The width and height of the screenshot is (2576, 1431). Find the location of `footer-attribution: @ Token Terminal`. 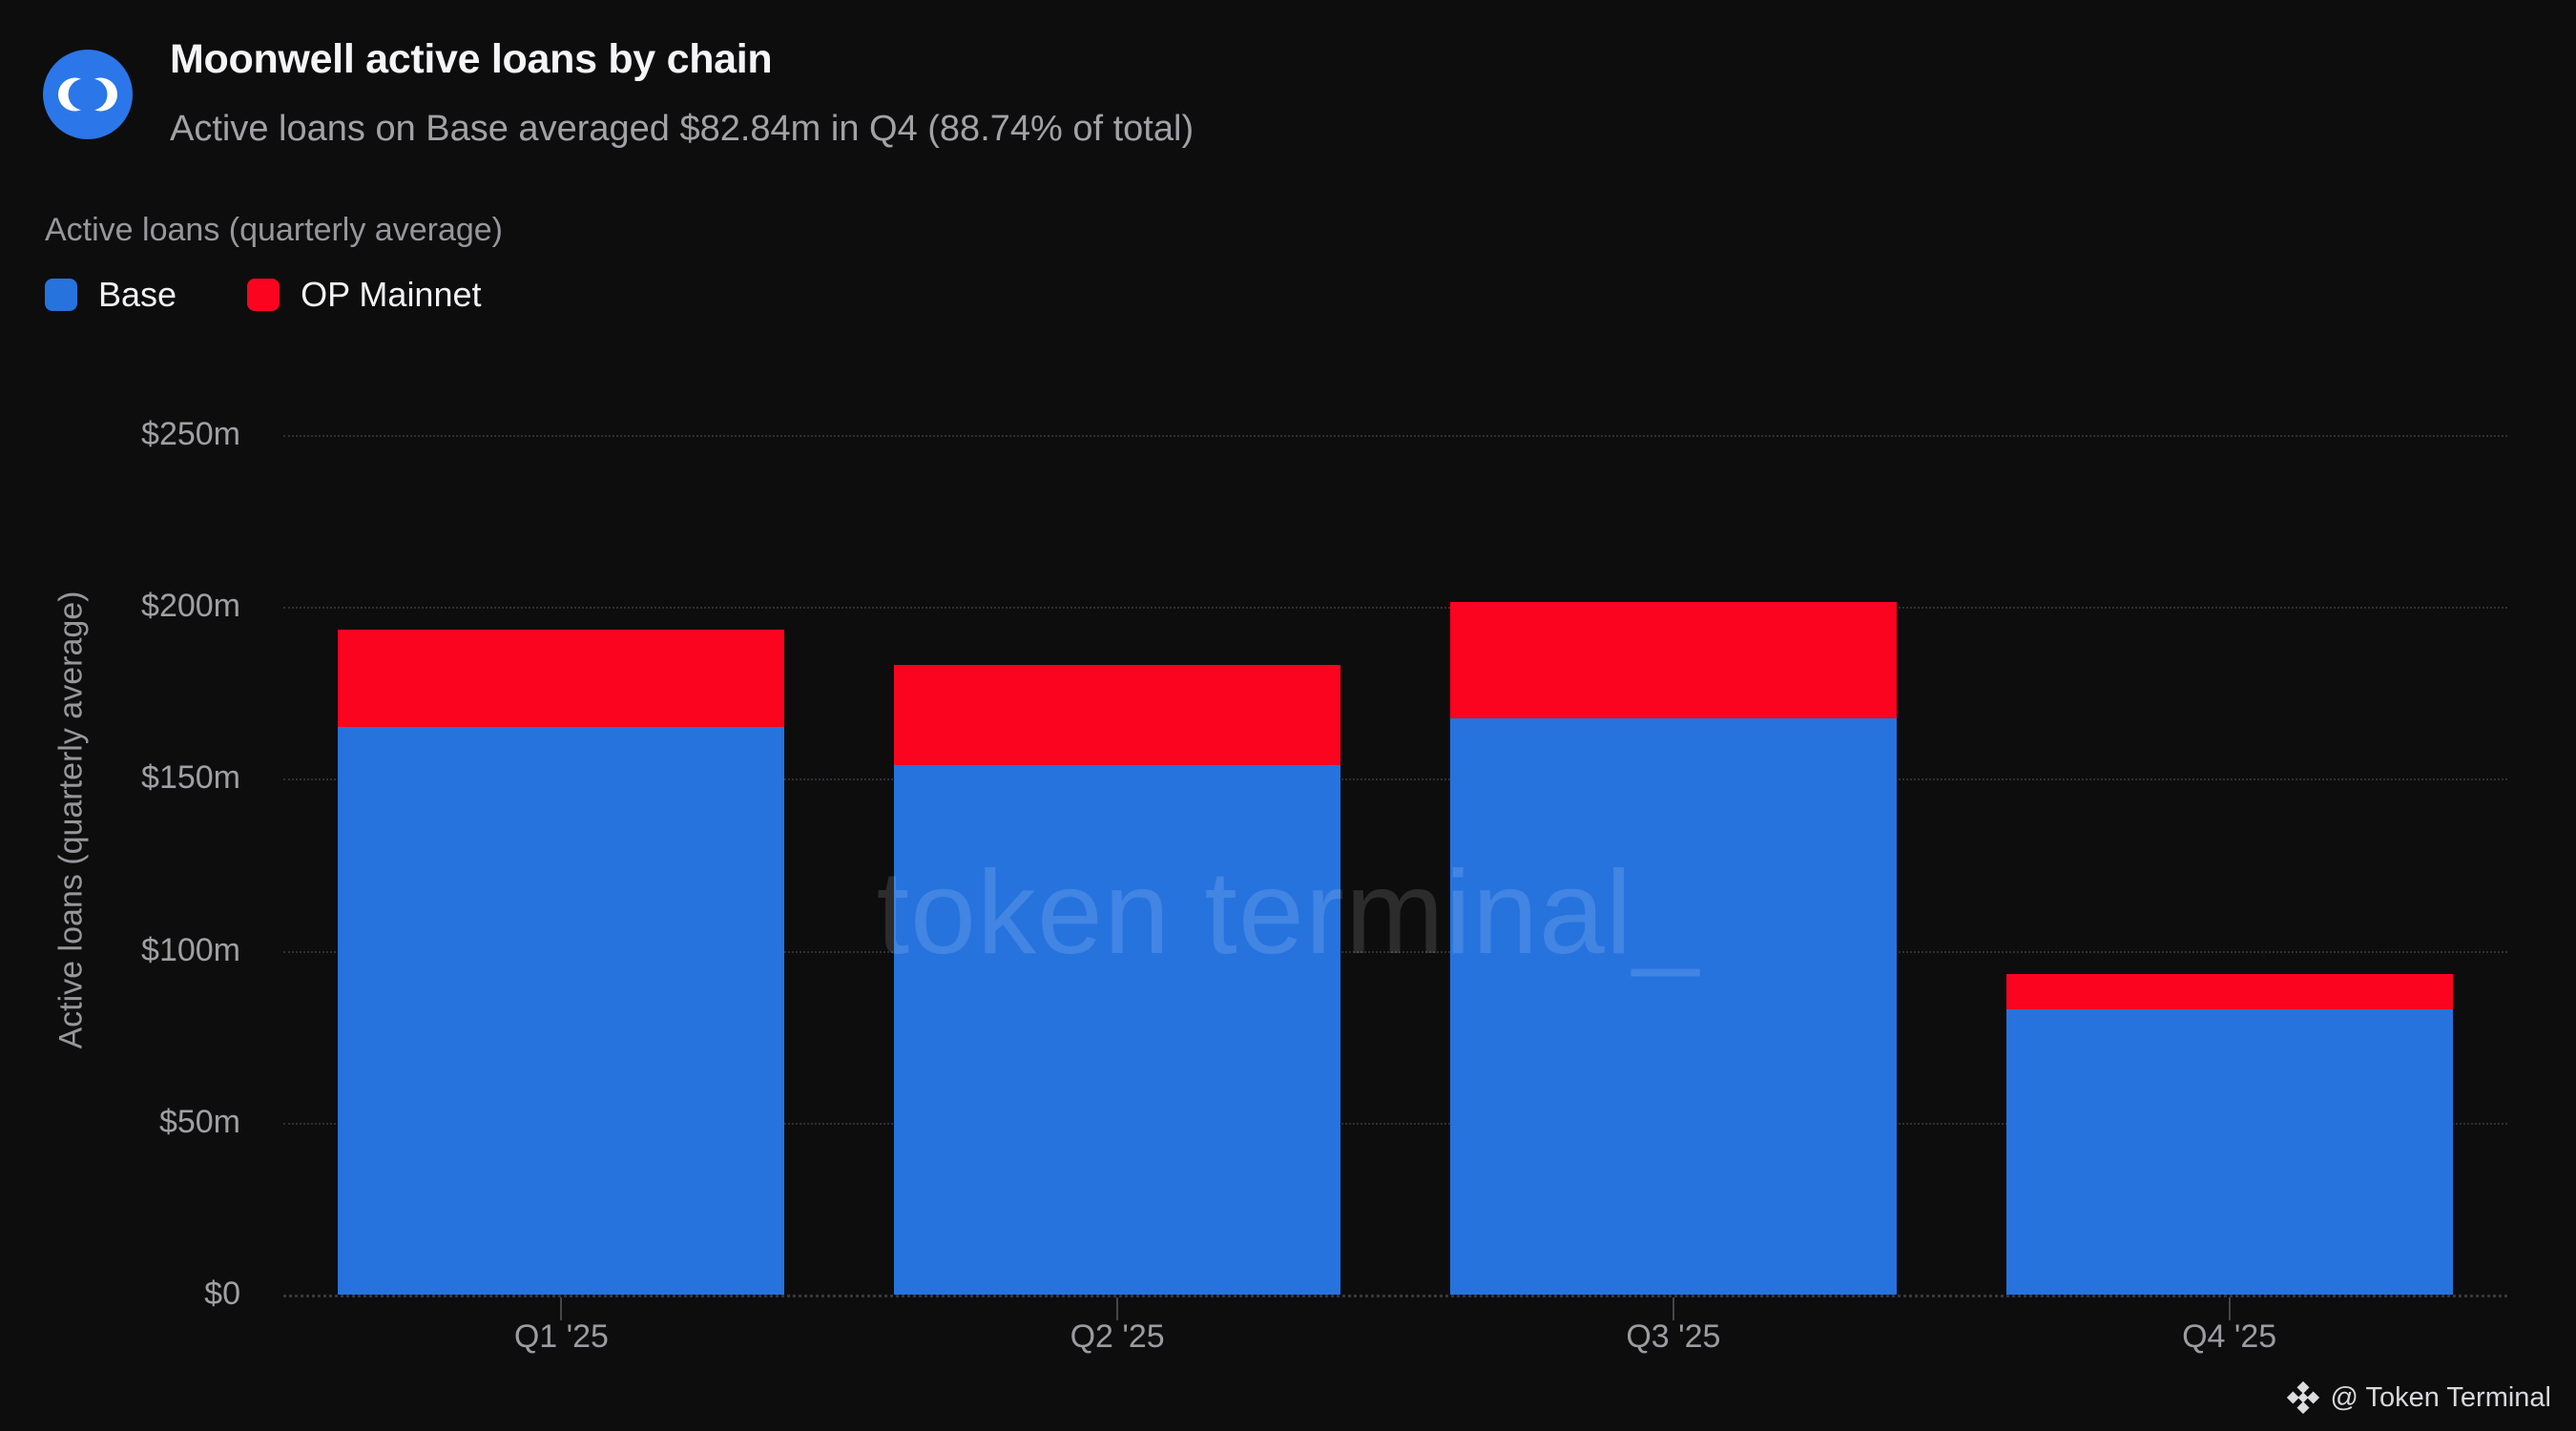

footer-attribution: @ Token Terminal is located at coordinates (2418, 1397).